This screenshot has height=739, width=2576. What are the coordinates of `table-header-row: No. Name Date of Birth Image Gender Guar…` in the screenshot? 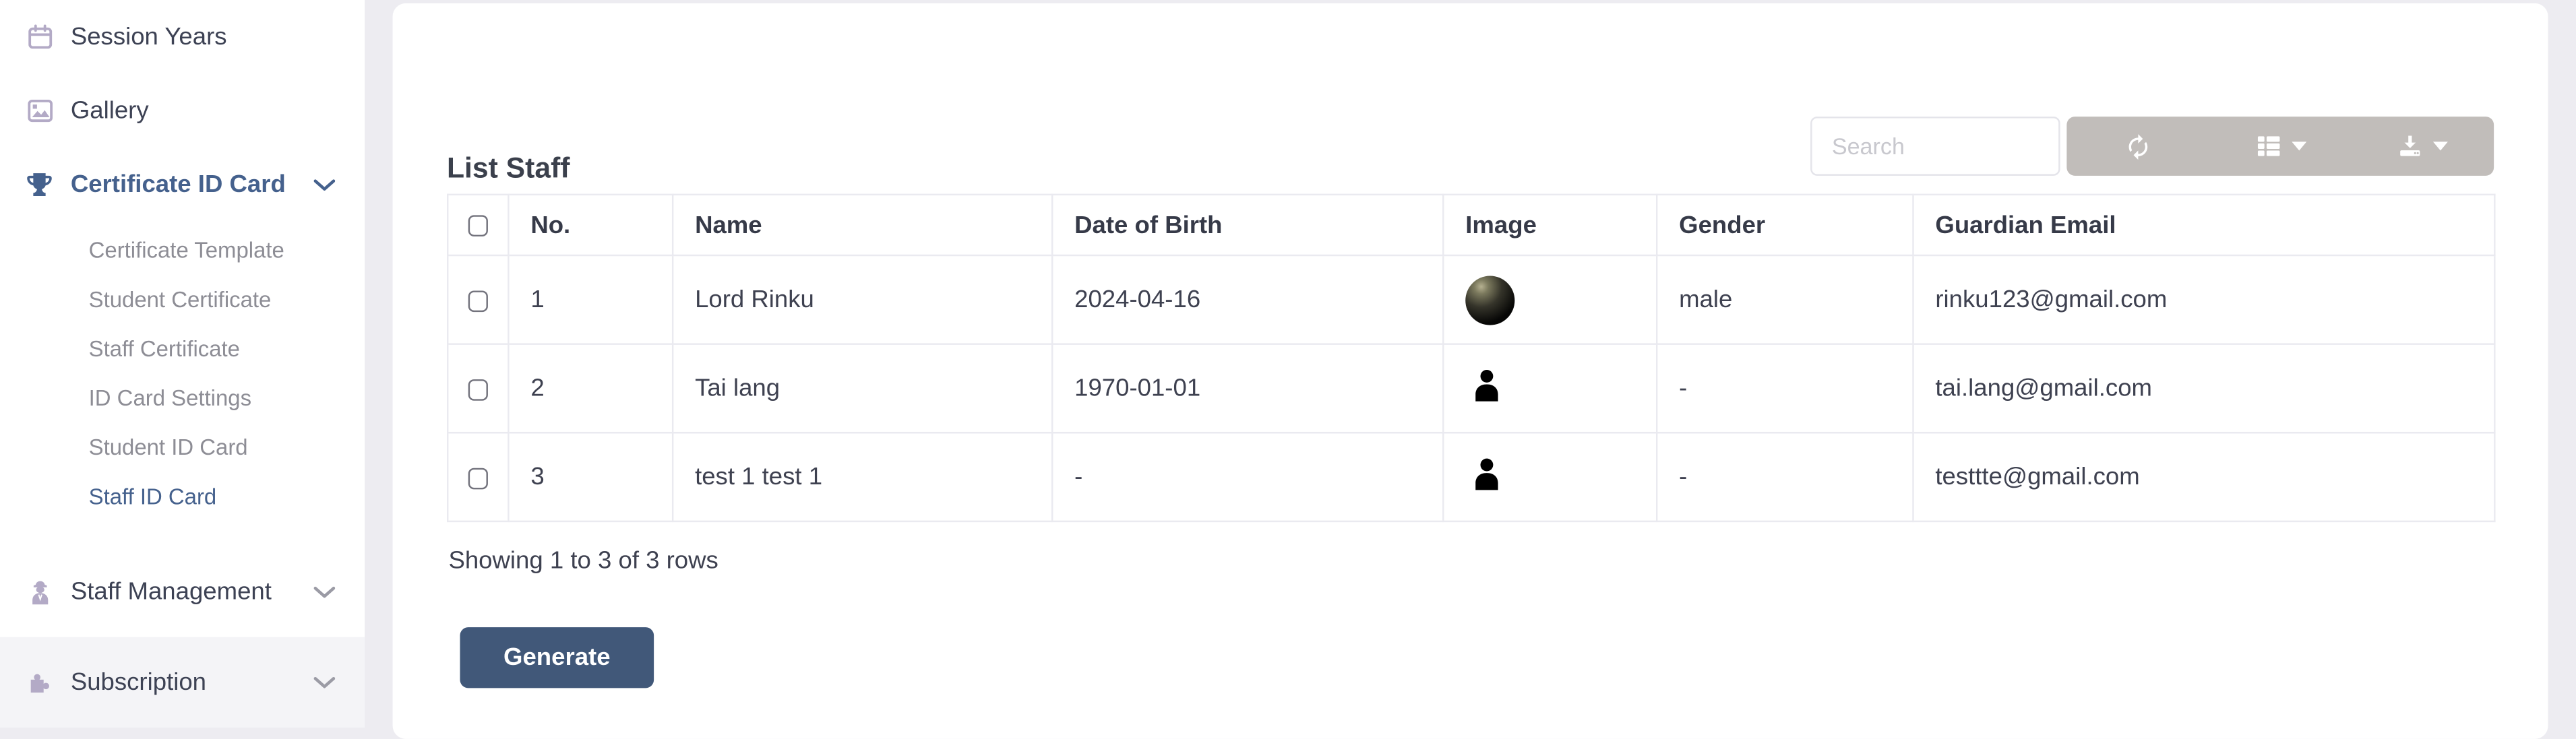 It's located at (1471, 225).